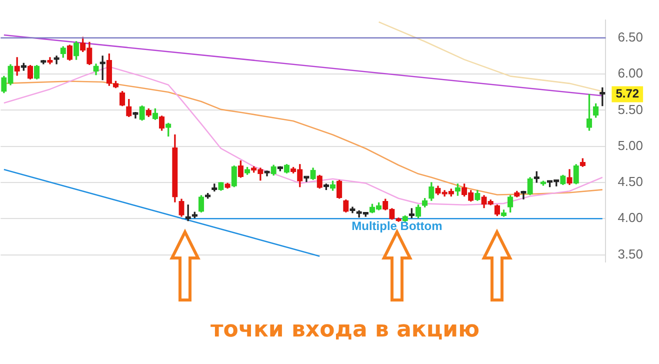 This screenshot has height=364, width=659. Describe the element at coordinates (628, 93) in the screenshot. I see `text: 5.72` at that location.